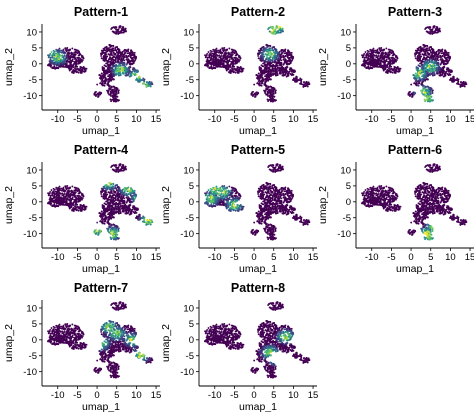 The height and width of the screenshot is (412, 474). I want to click on y-tick-label: 0, so click(34, 64).